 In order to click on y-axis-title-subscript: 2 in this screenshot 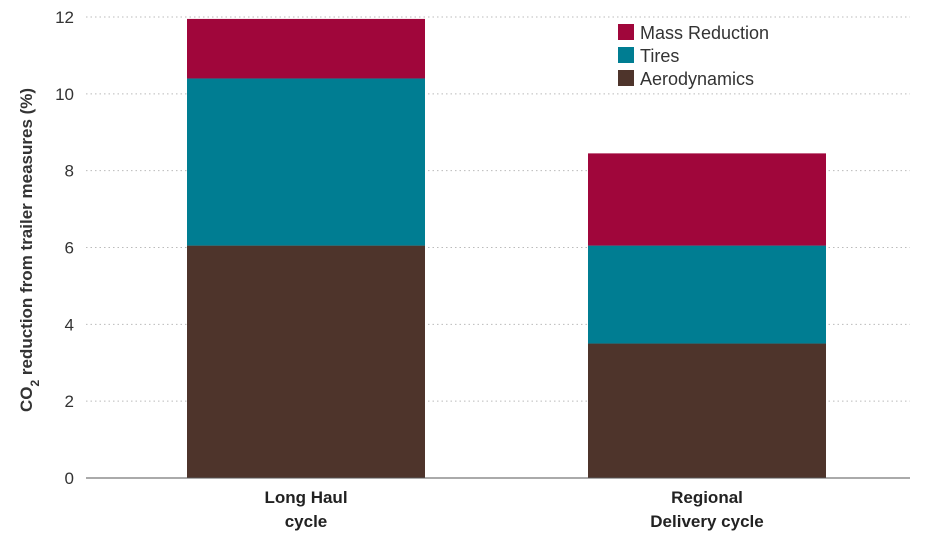, I will do `click(35, 383)`.